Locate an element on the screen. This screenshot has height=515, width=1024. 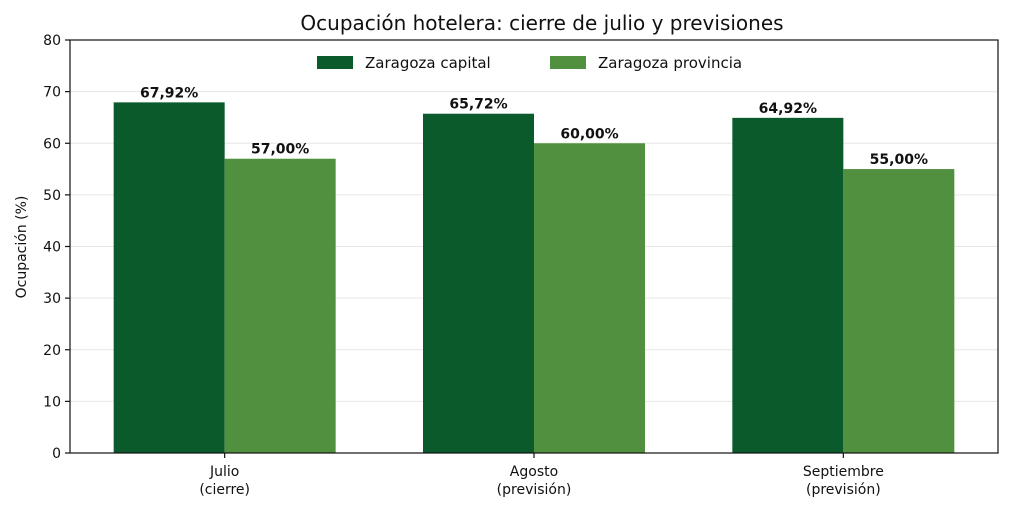
y-tick-label: 50 is located at coordinates (52, 196).